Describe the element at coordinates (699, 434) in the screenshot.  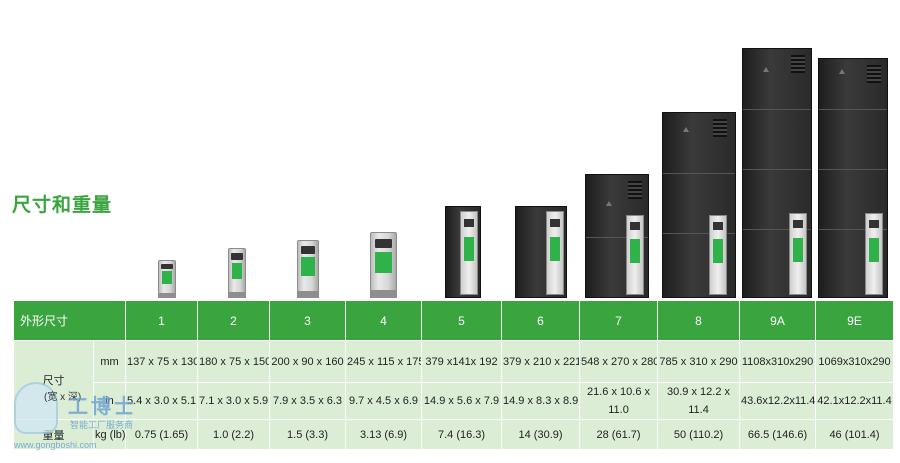
I see `table-cell: 50 (110.2)` at that location.